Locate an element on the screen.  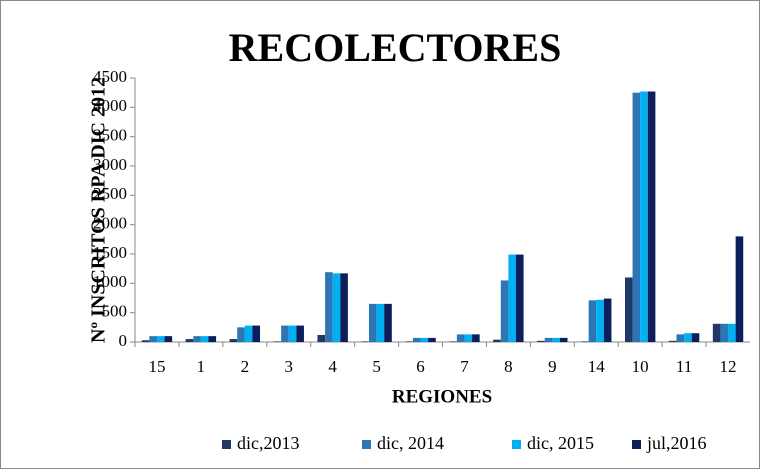
y-tick-label: 4500 is located at coordinates (110, 76).